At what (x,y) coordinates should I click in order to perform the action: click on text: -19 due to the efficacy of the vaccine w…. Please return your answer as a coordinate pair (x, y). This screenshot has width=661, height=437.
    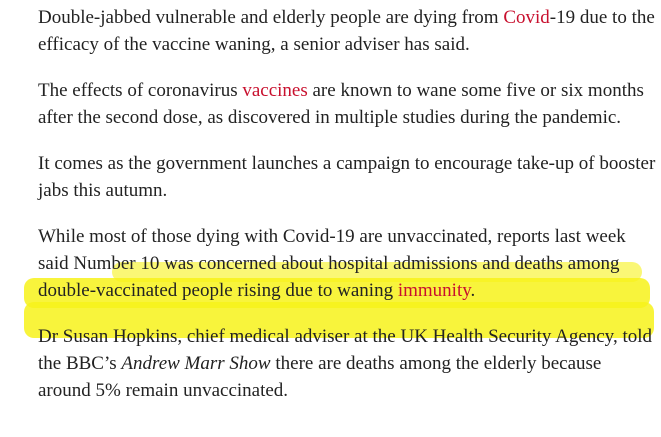
    Looking at the image, I should click on (346, 31).